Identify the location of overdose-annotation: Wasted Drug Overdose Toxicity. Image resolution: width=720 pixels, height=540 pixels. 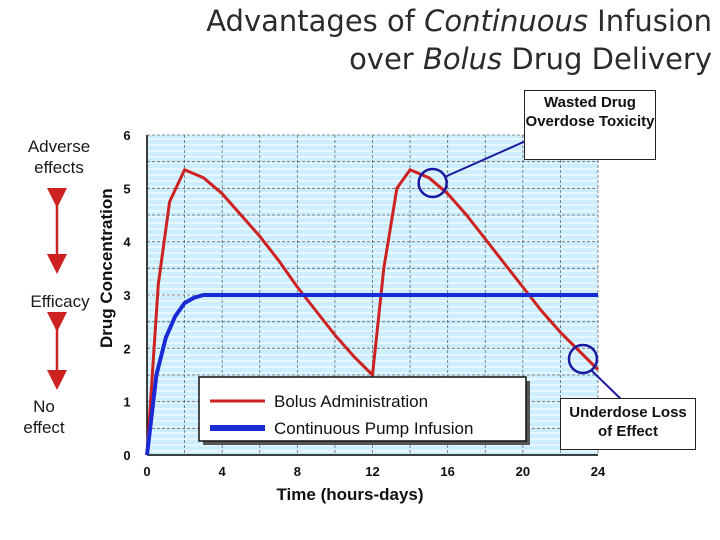
(590, 125).